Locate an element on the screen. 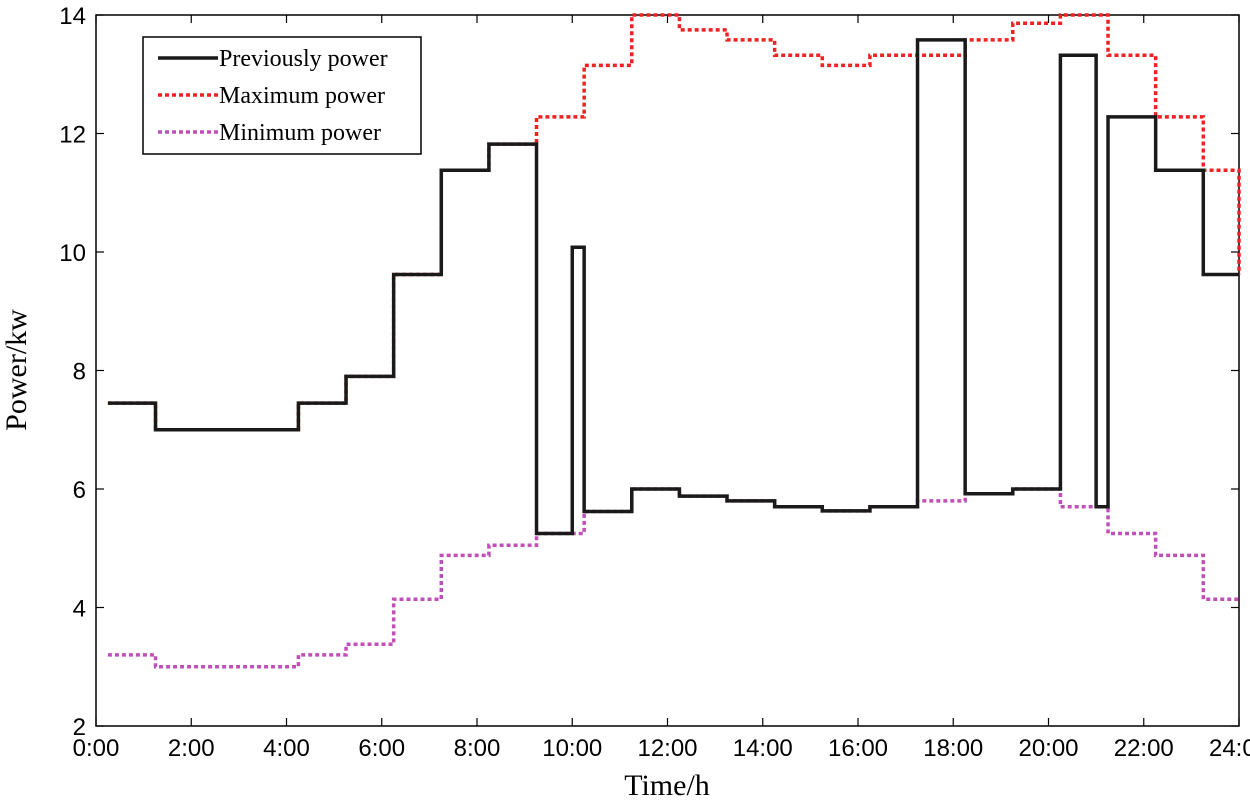  x-tick-label: 14:00 is located at coordinates (763, 748).